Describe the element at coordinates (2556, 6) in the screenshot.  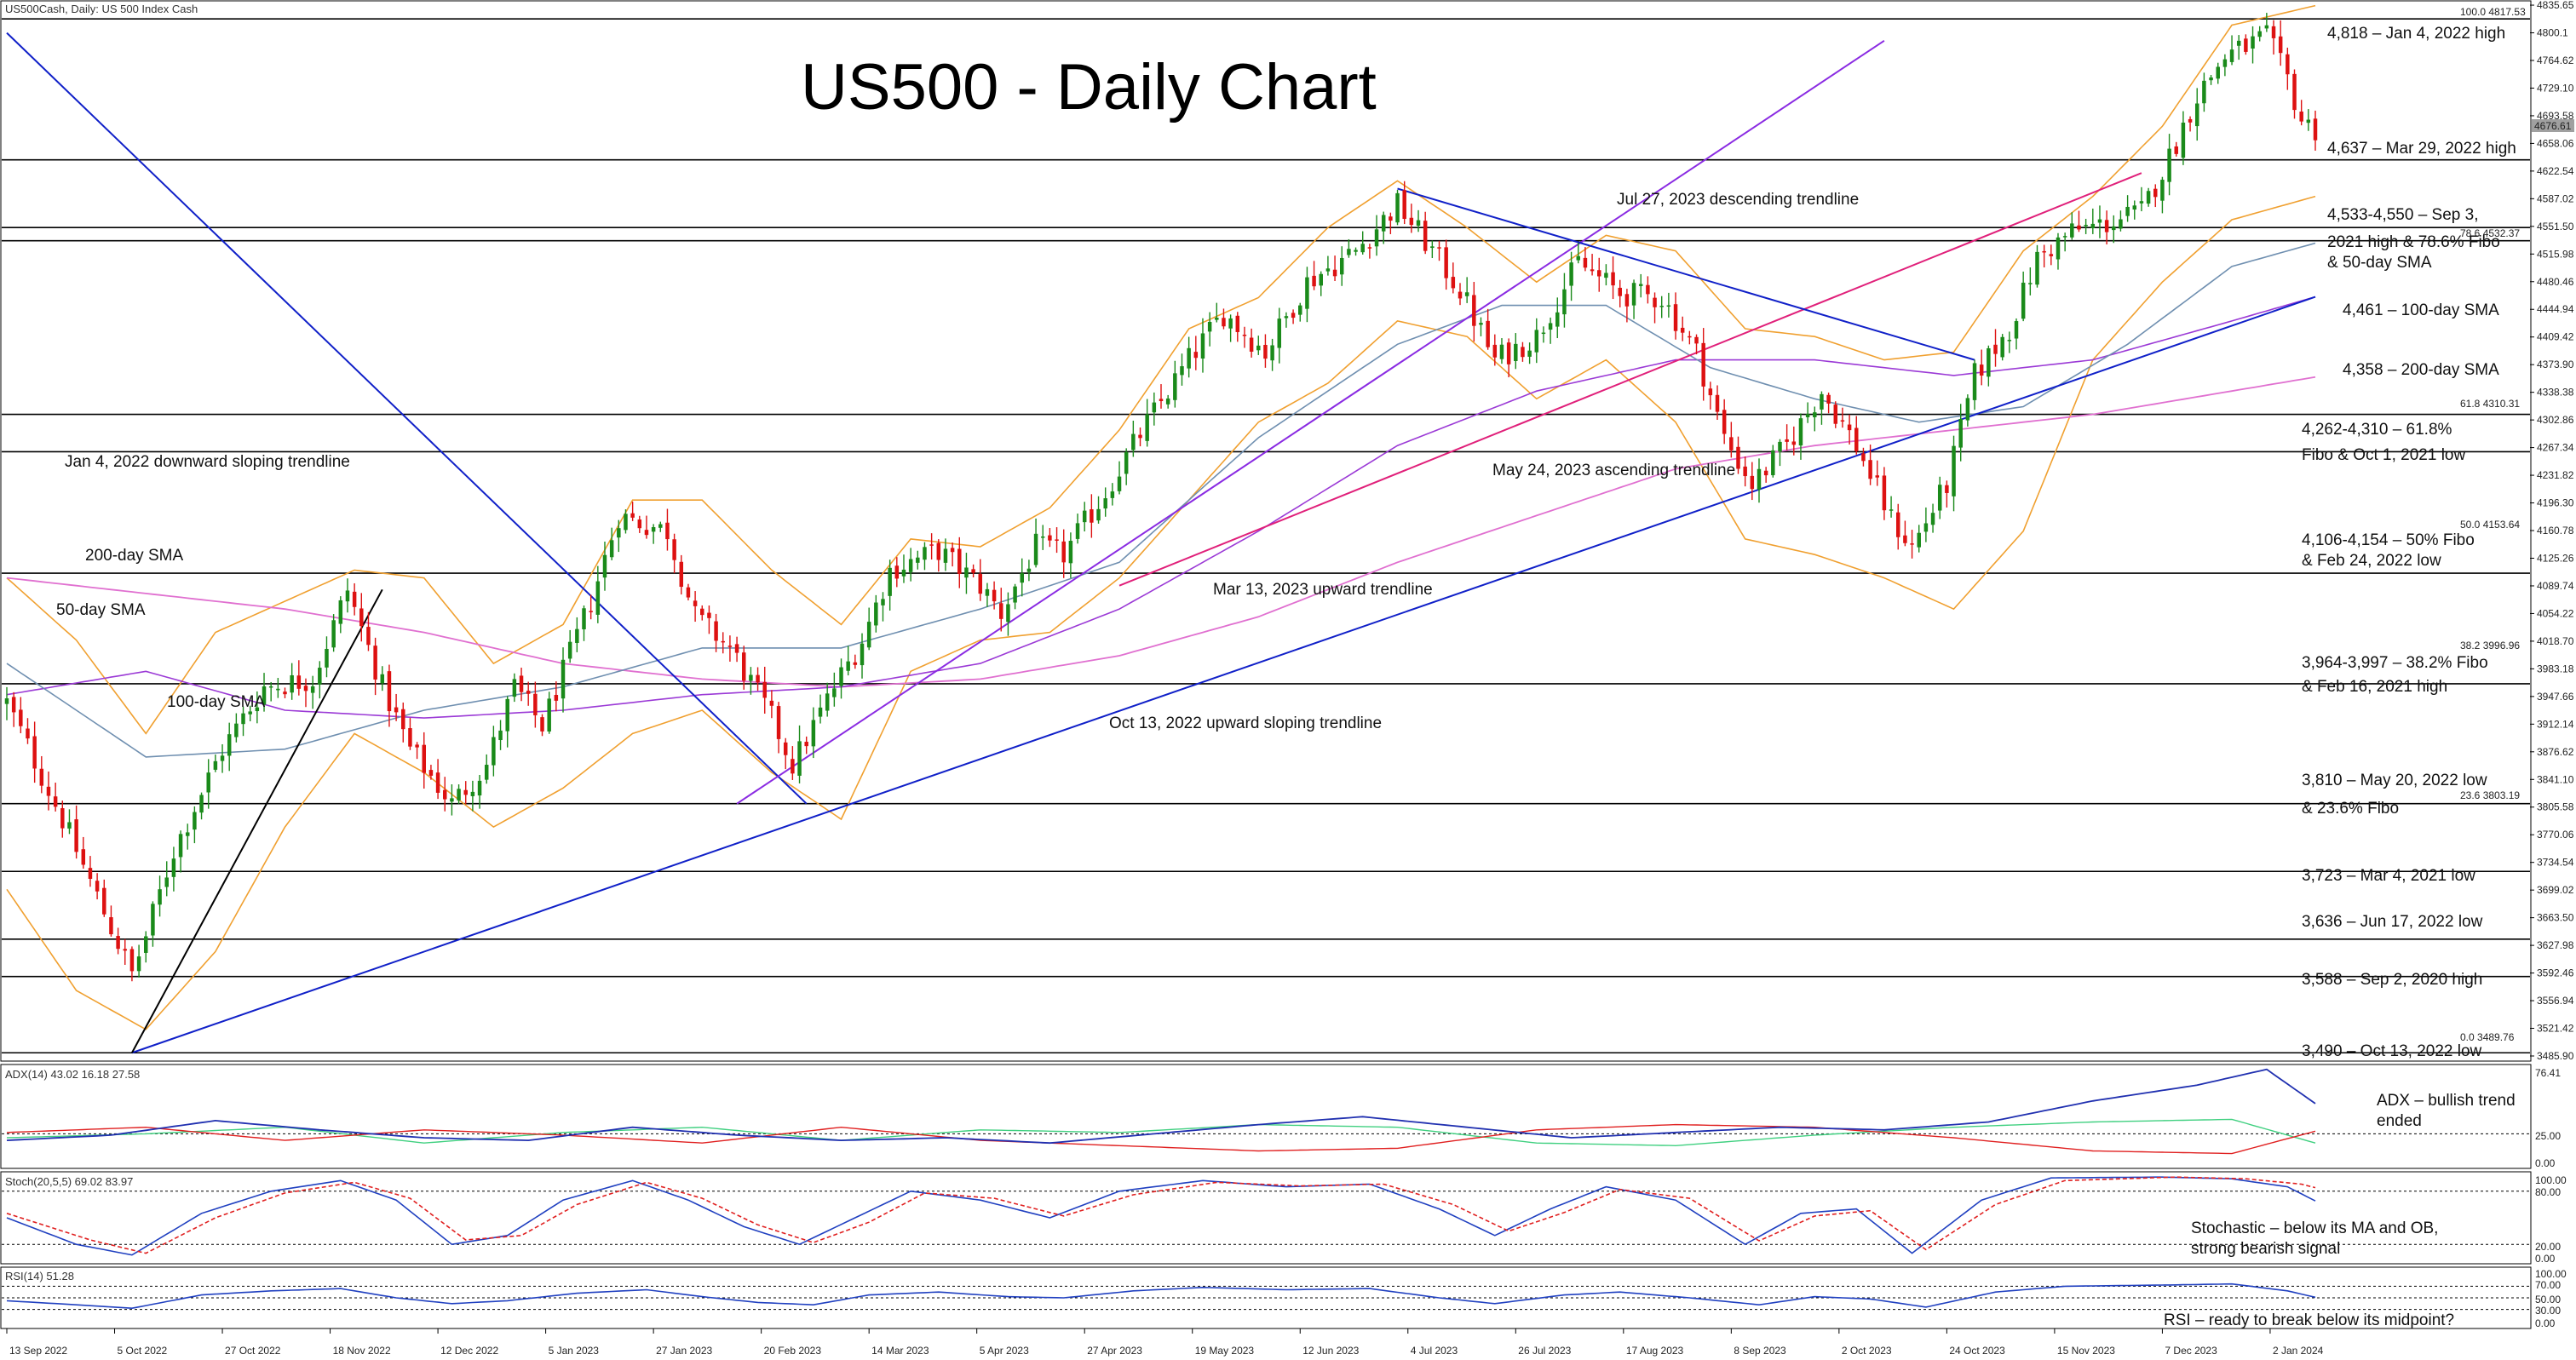
I see `price-tick-label: 4835.65` at that location.